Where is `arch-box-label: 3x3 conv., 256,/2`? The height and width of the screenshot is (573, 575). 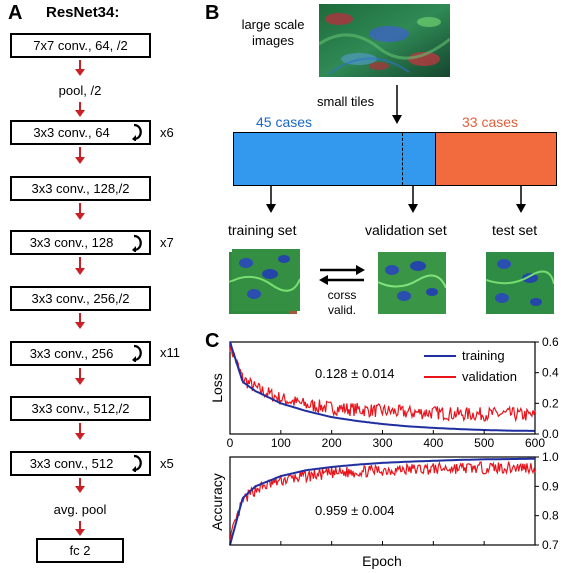
arch-box-label: 3x3 conv., 256,/2 is located at coordinates (80, 298).